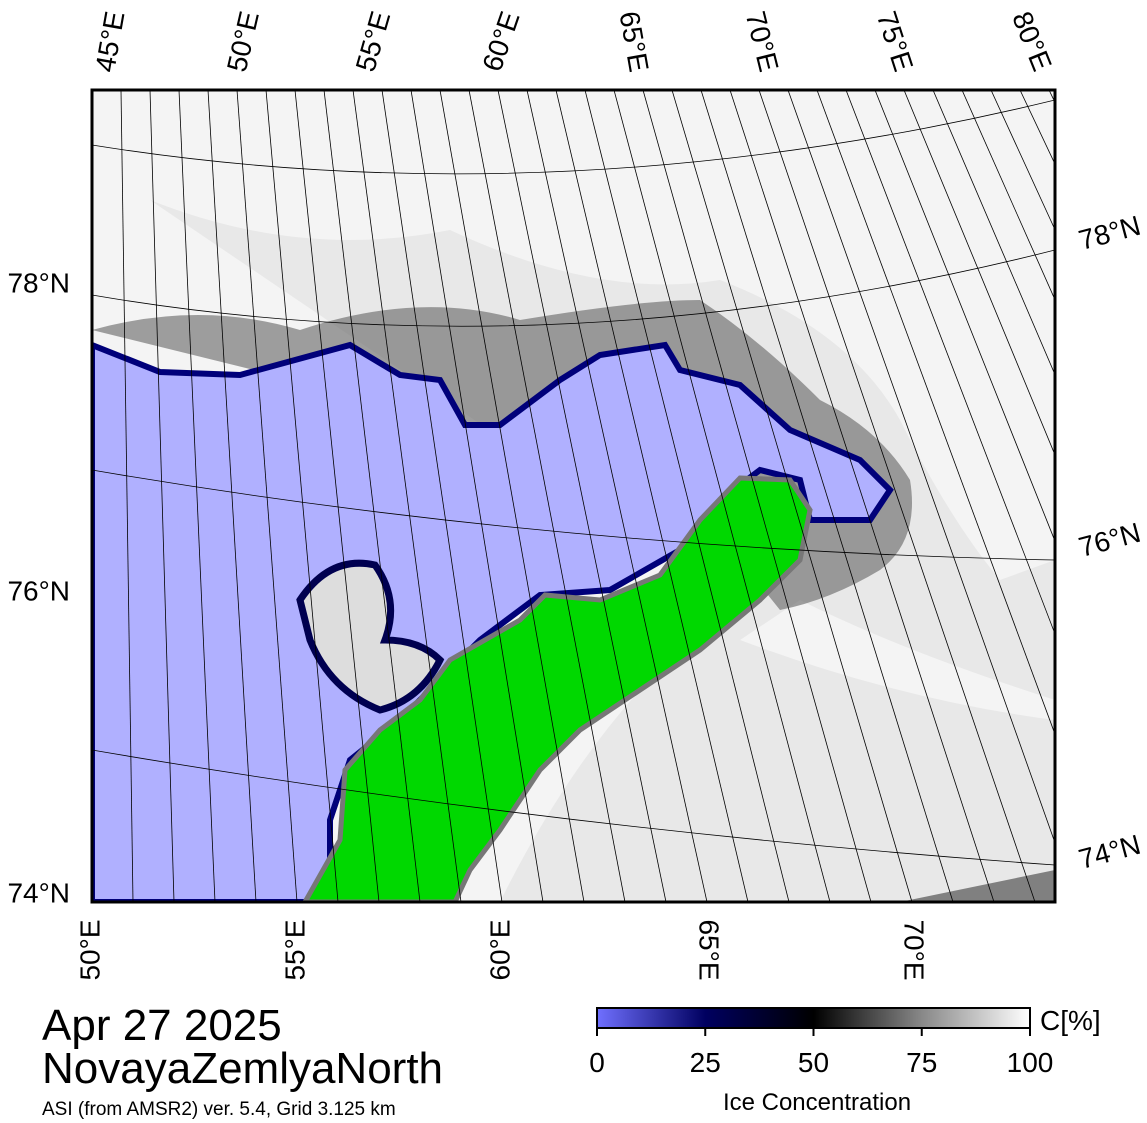 The height and width of the screenshot is (1123, 1147). Describe the element at coordinates (895, 42) in the screenshot. I see `lon-label: 75°E` at that location.